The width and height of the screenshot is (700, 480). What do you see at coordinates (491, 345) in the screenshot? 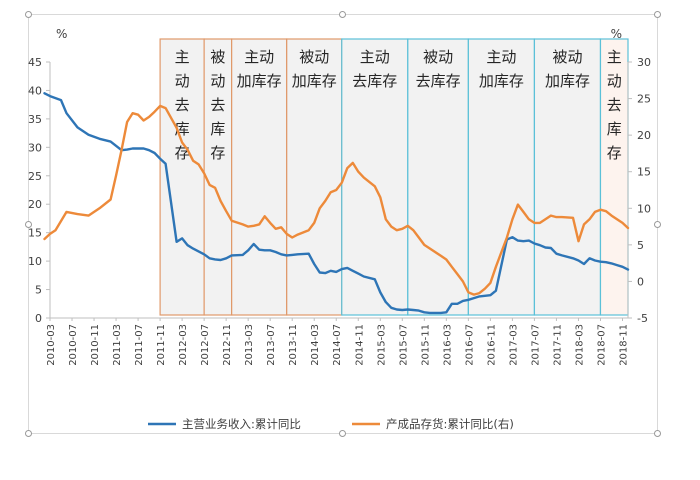
I see `x-tick-label: 2016-11` at bounding box center [491, 345].